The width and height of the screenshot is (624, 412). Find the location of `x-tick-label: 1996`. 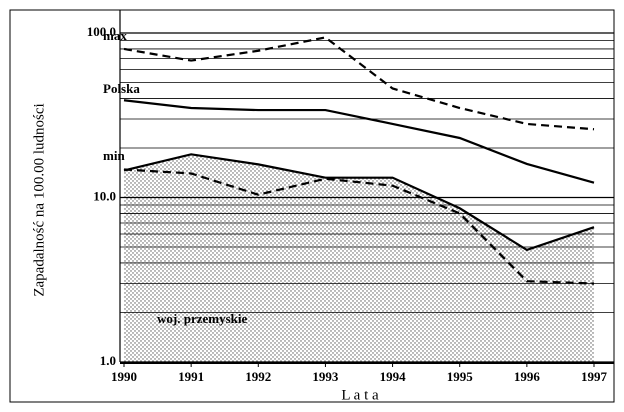

x-tick-label: 1996 is located at coordinates (527, 376).